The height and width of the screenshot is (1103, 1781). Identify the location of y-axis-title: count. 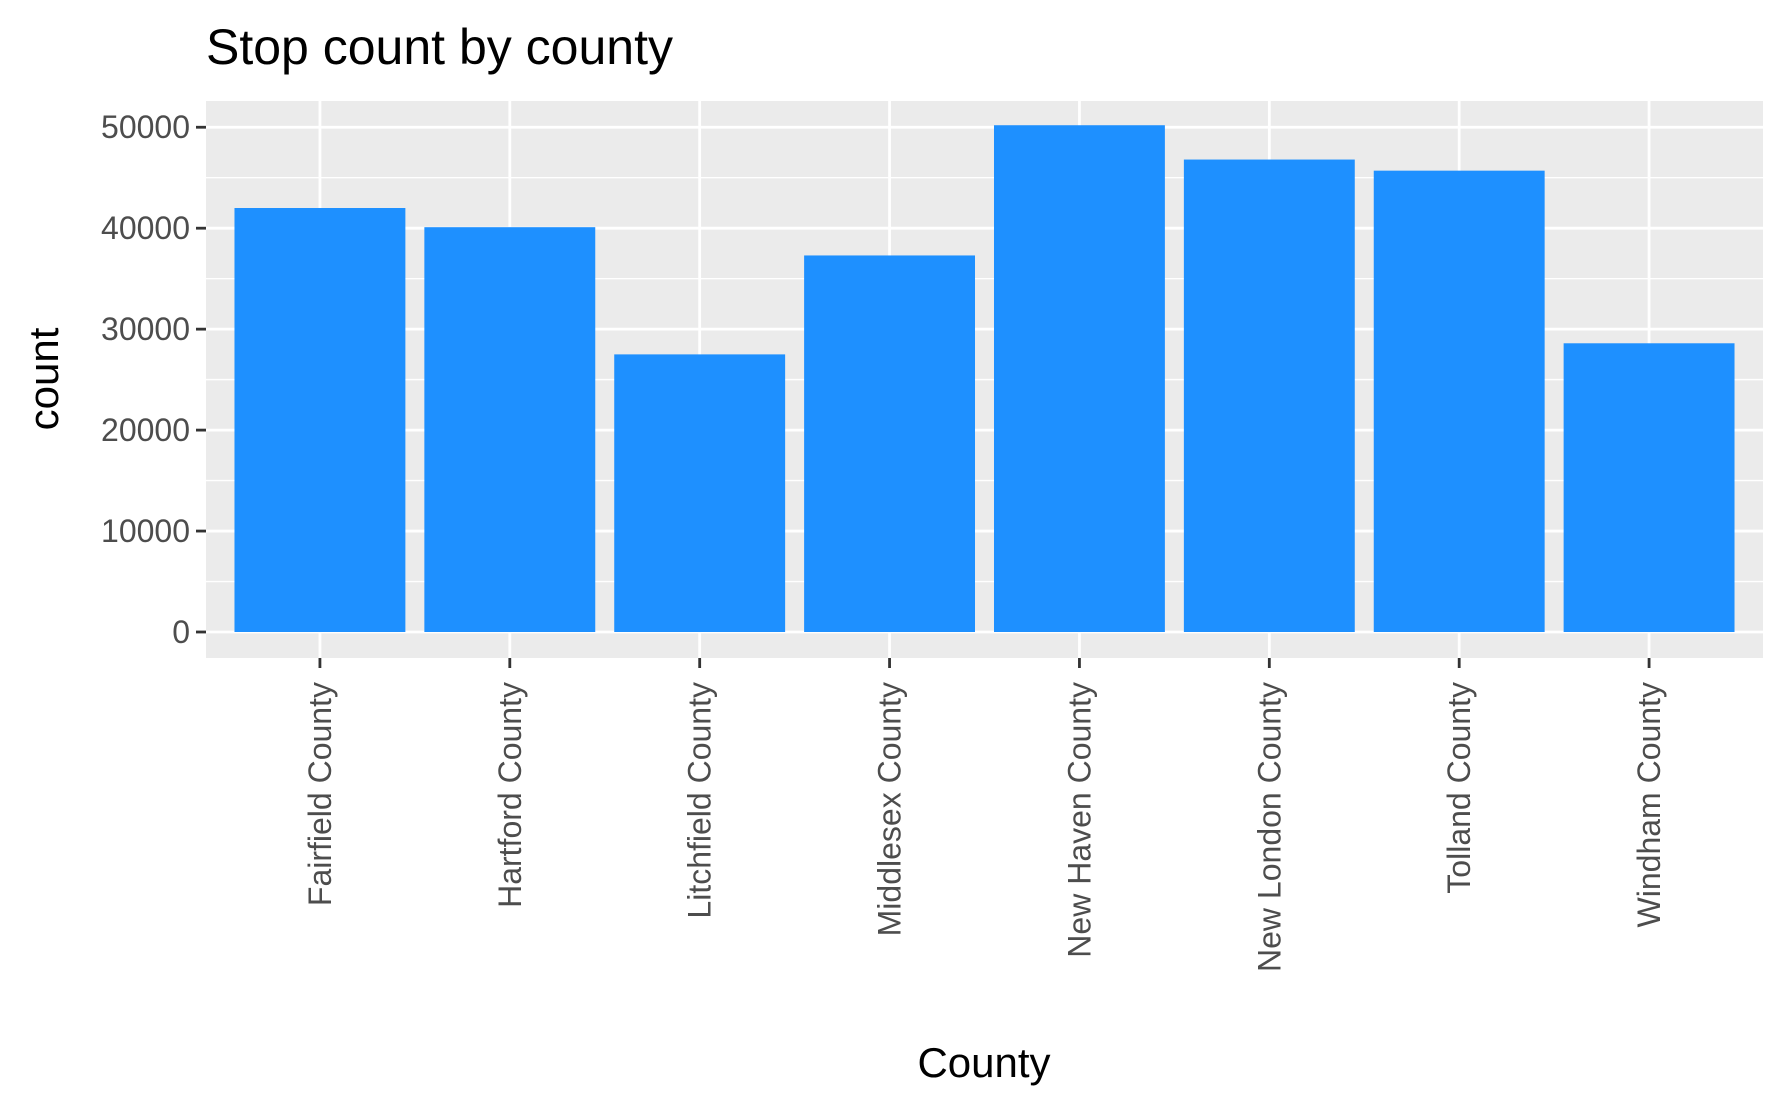
(43, 378).